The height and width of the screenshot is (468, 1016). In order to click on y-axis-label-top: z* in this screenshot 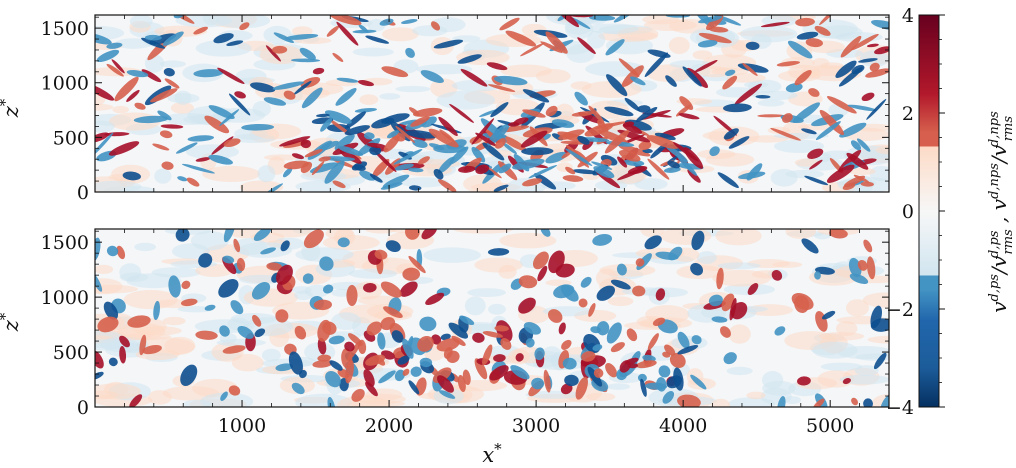, I will do `click(11, 108)`.